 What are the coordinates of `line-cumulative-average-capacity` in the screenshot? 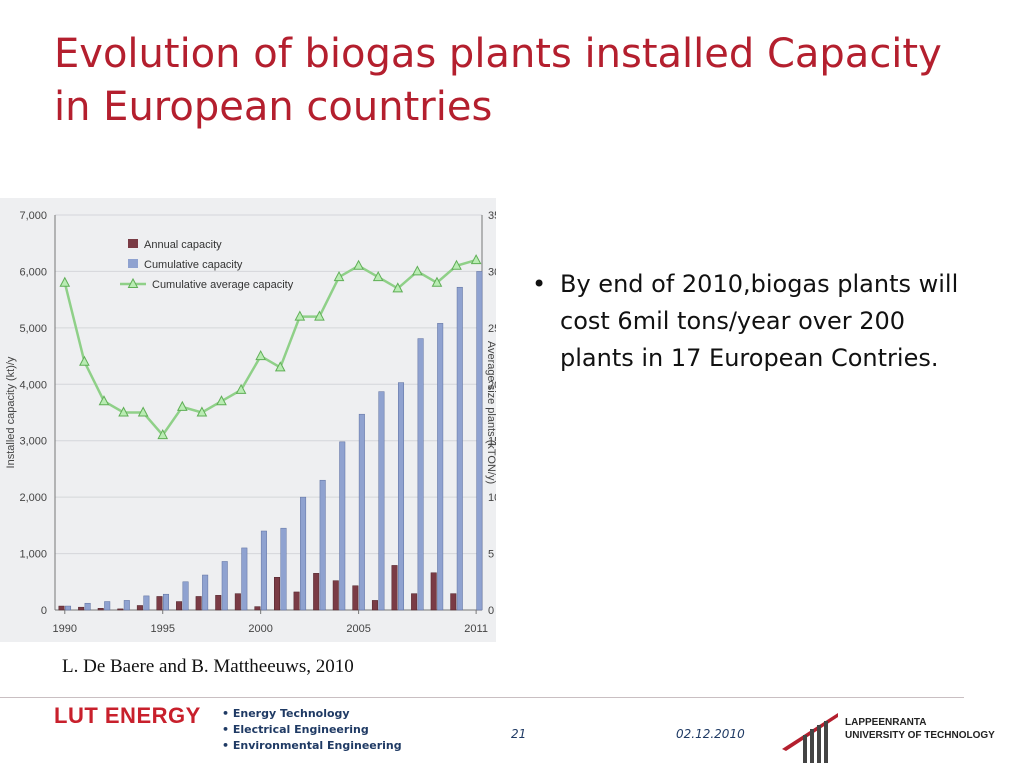 It's located at (270, 348).